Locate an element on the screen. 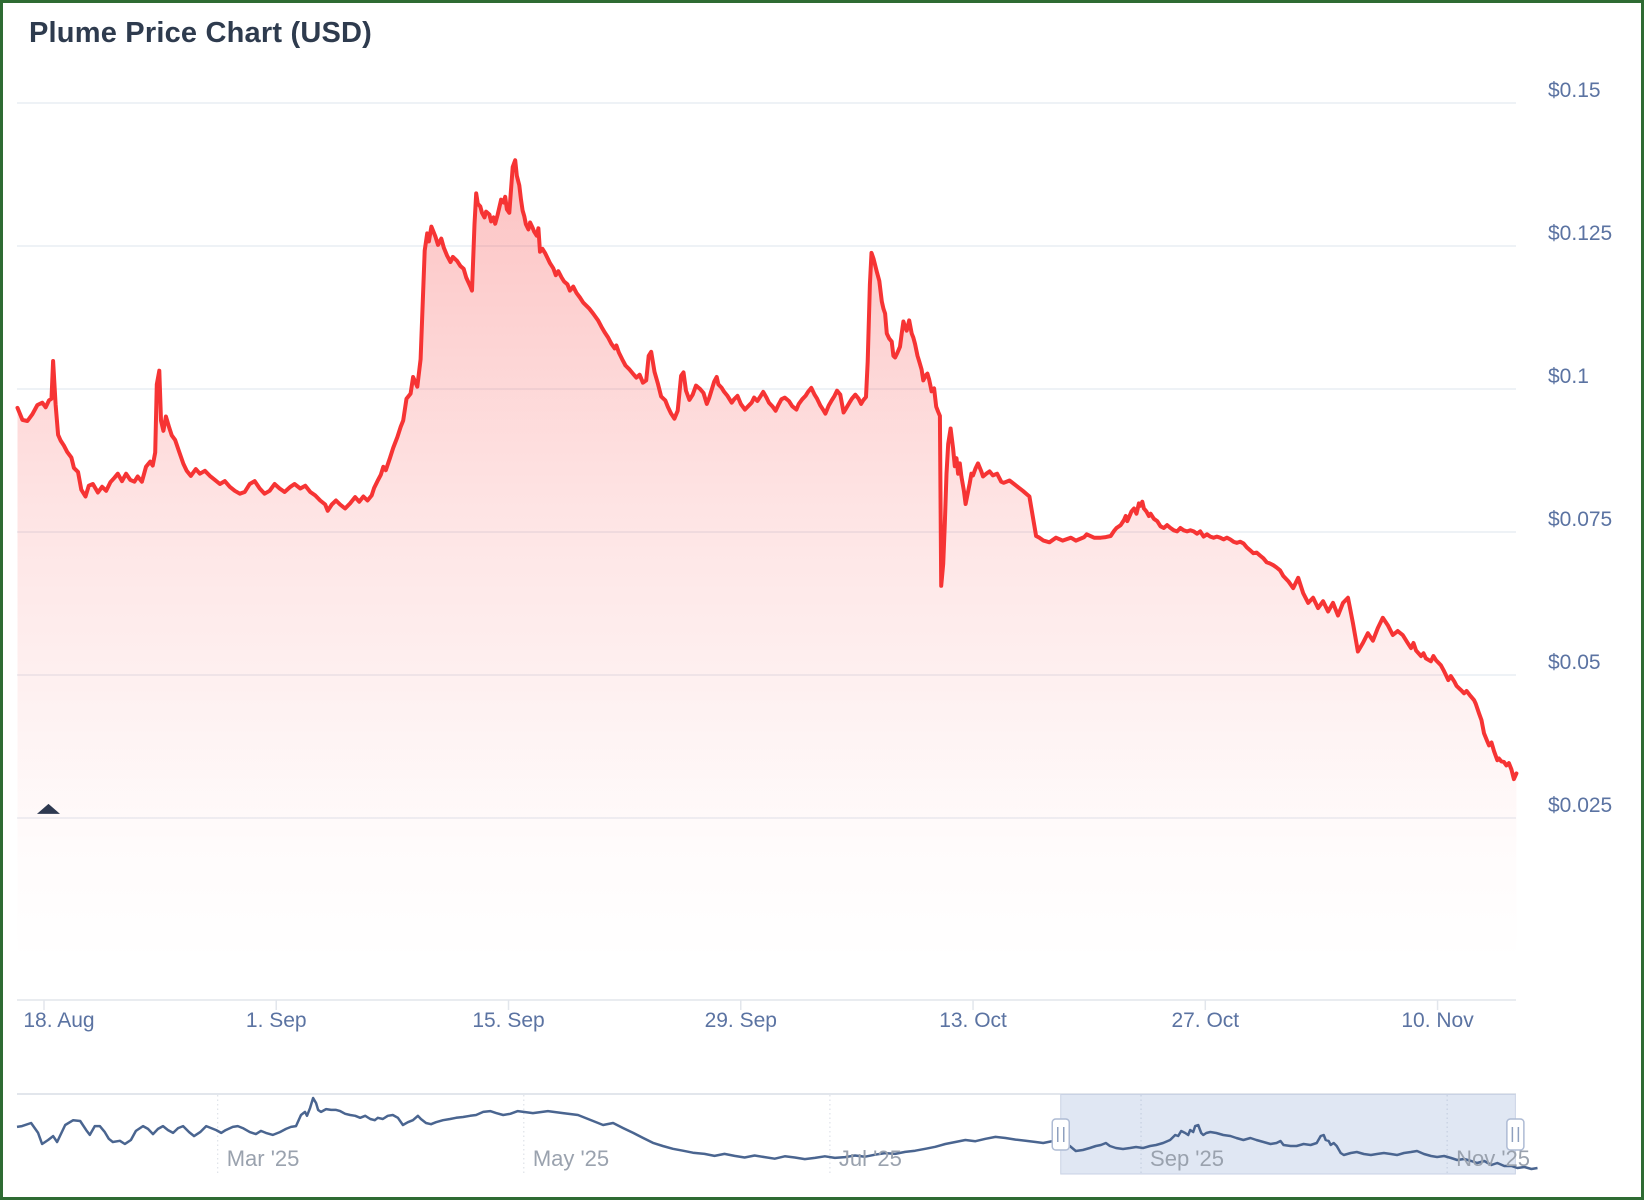  y-axis-labels: $0.15 $0.125 $0.1 $0.075 $0.05 $0.025 is located at coordinates (1580, 448).